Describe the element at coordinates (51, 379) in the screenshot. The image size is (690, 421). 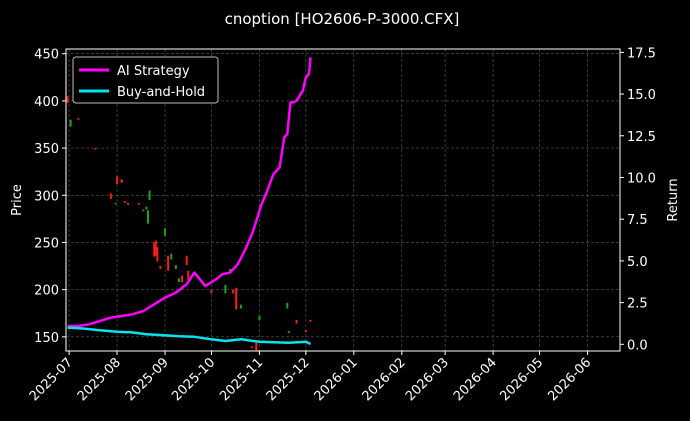
I see `x-tick-label: 2025-07` at that location.